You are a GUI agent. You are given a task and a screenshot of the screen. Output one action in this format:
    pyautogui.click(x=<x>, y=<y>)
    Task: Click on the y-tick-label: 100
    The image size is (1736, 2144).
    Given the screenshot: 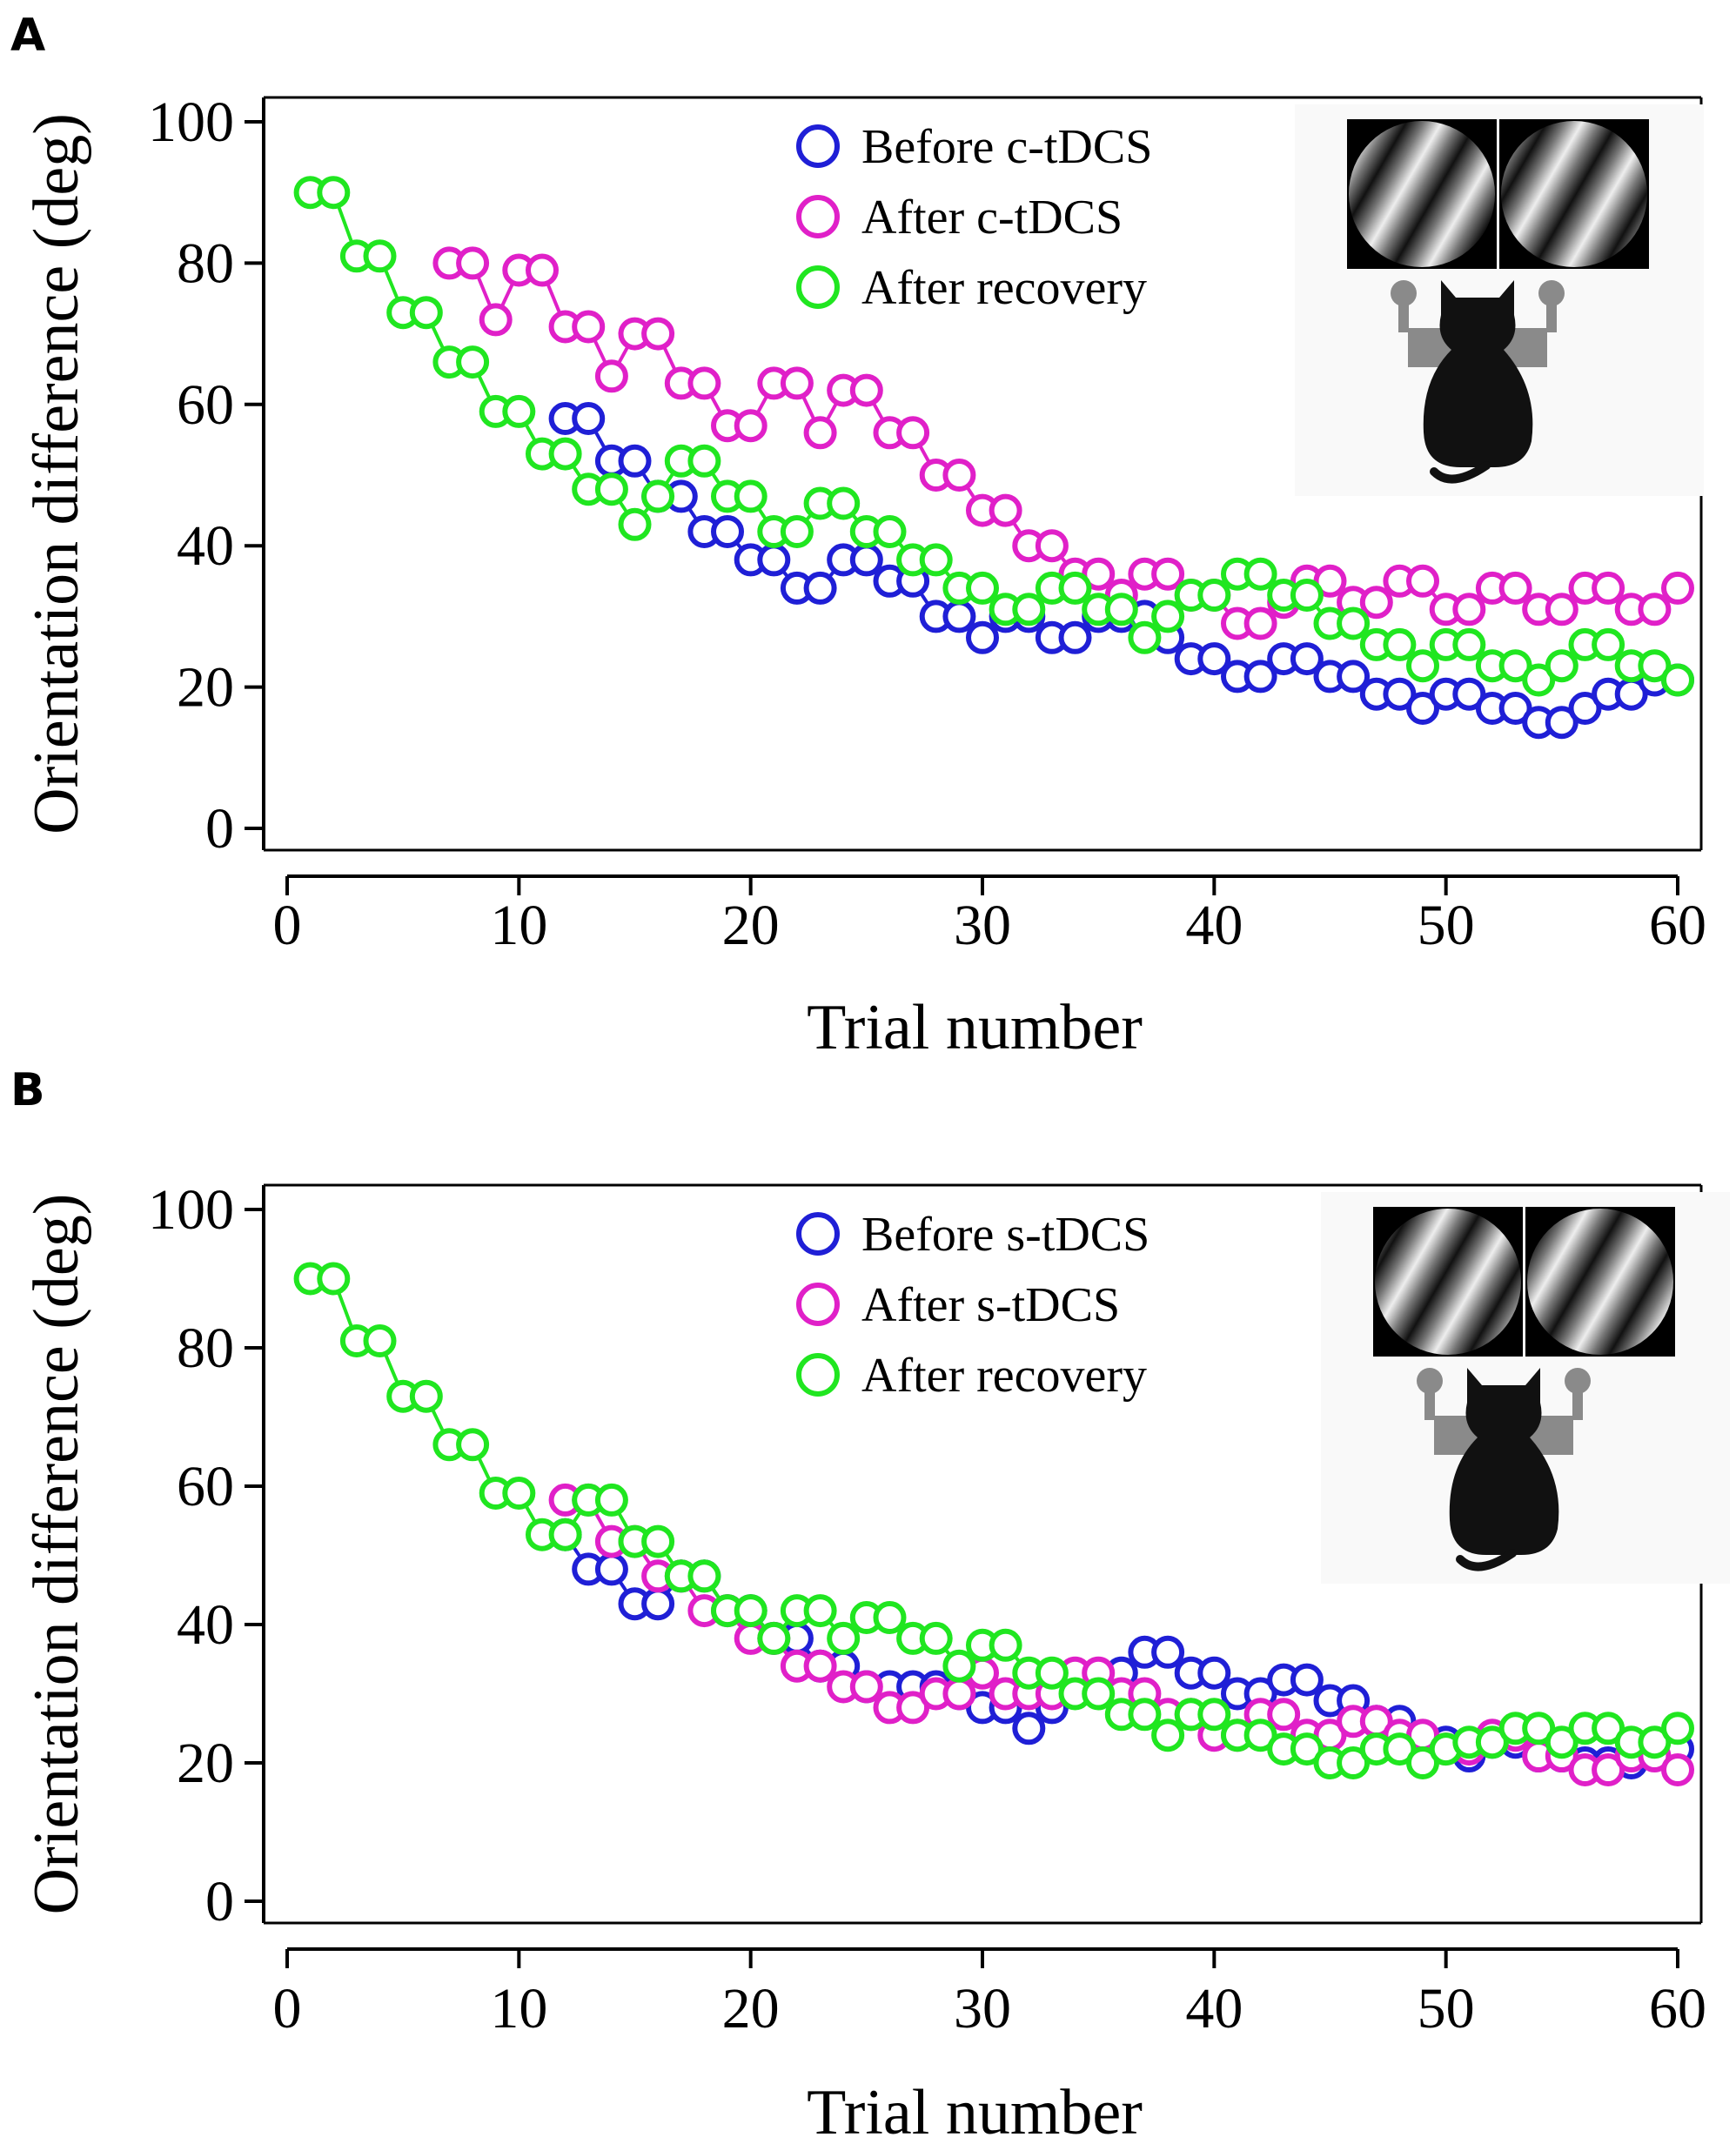 What is the action you would take?
    pyautogui.click(x=191, y=122)
    